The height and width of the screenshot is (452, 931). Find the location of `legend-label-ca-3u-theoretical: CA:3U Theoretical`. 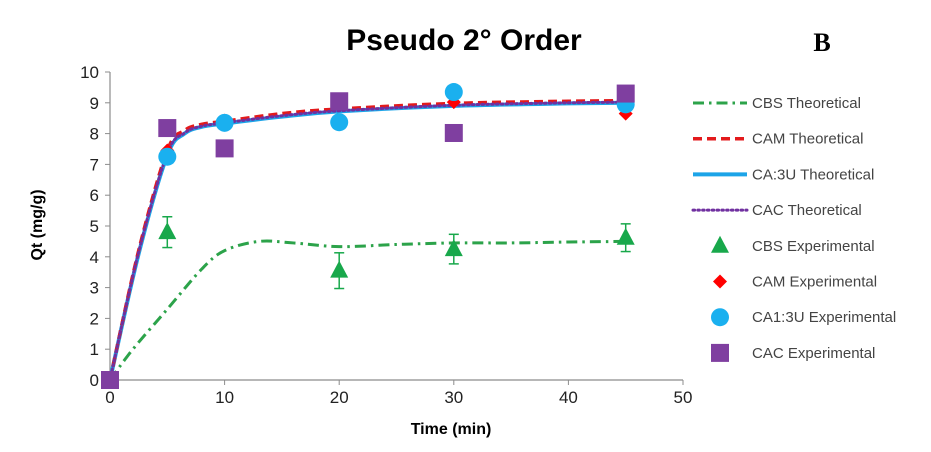

legend-label-ca-3u-theoretical: CA:3U Theoretical is located at coordinates (813, 174).